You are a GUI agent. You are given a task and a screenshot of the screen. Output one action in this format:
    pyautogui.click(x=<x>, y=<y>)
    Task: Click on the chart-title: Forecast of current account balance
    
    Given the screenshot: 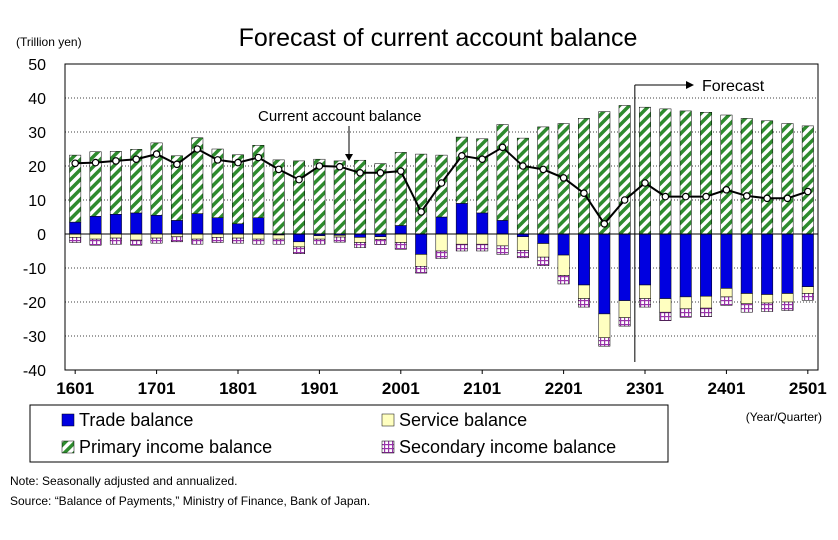 What is the action you would take?
    pyautogui.click(x=438, y=38)
    